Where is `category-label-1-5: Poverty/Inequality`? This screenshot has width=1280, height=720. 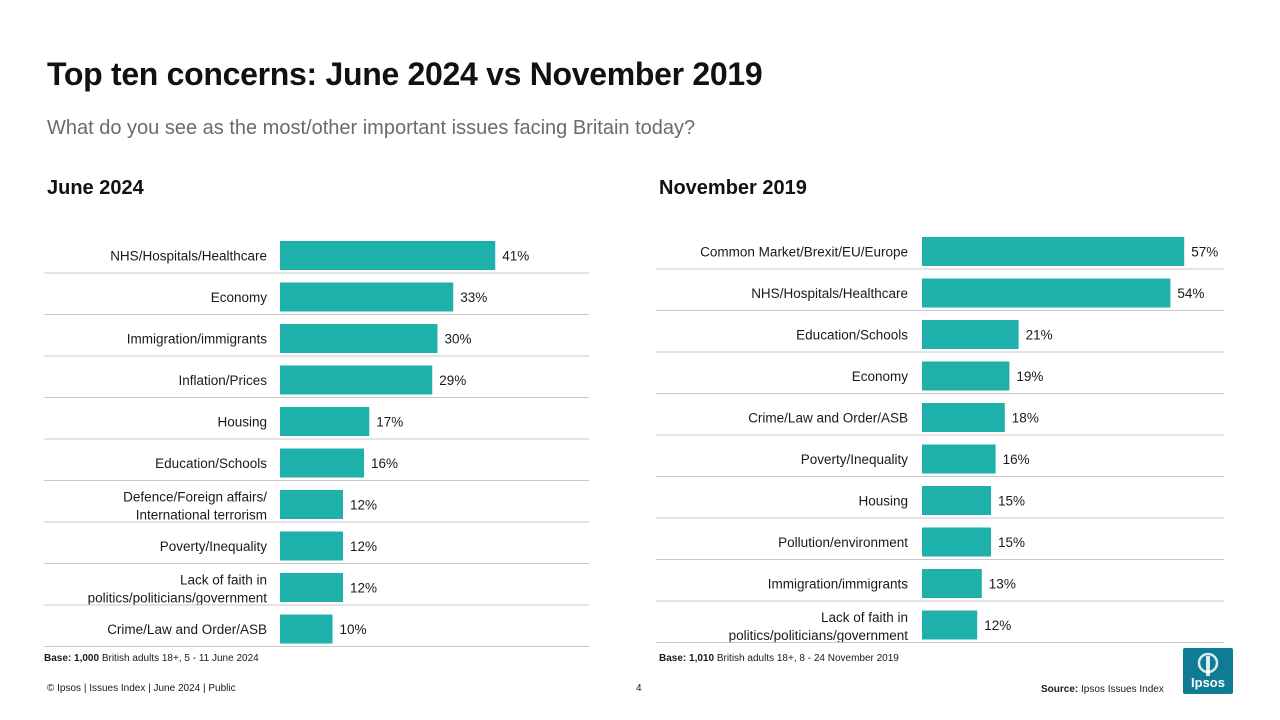
category-label-1-5: Poverty/Inequality is located at coordinates (855, 459).